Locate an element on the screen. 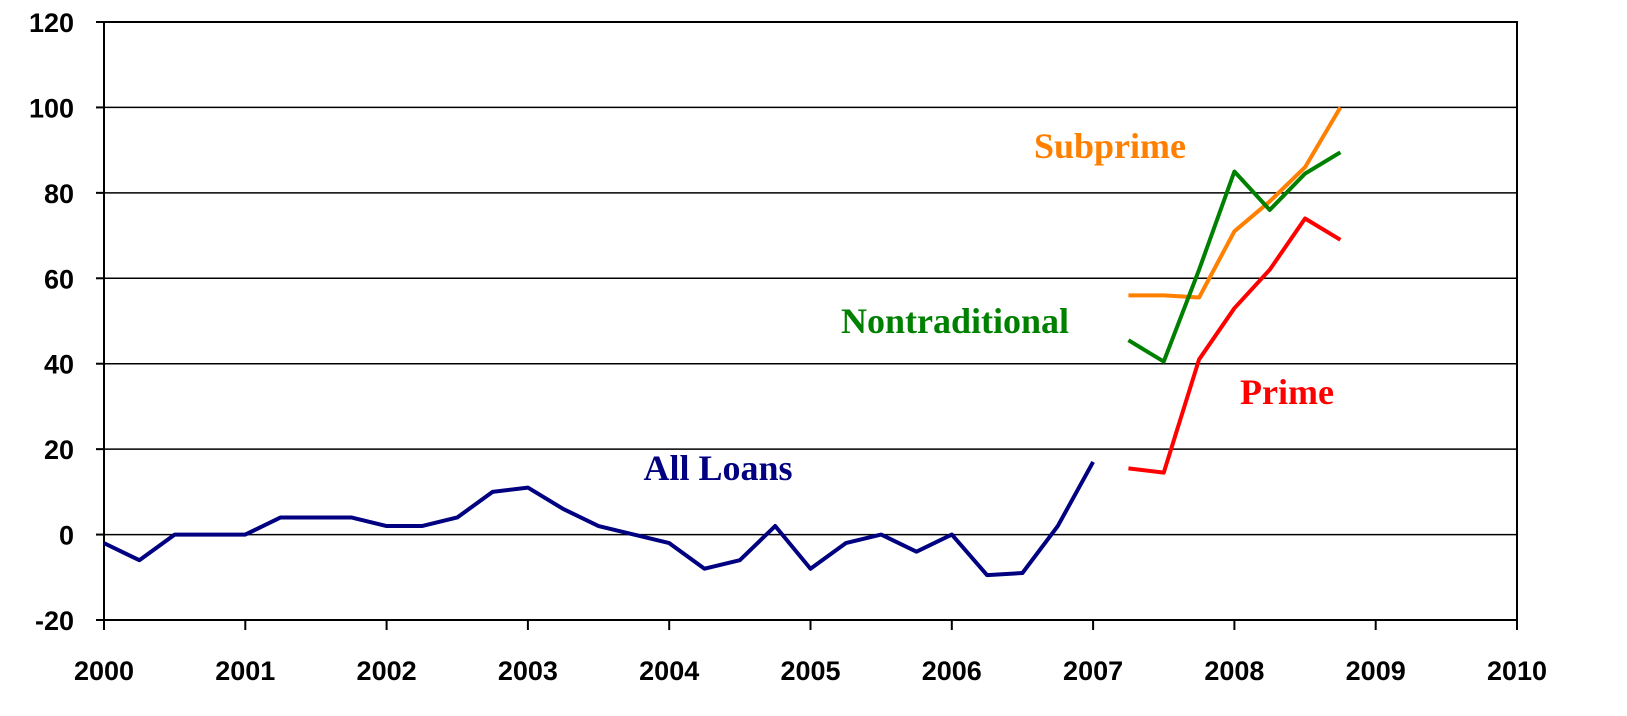  series-label: All Loans is located at coordinates (717, 468).